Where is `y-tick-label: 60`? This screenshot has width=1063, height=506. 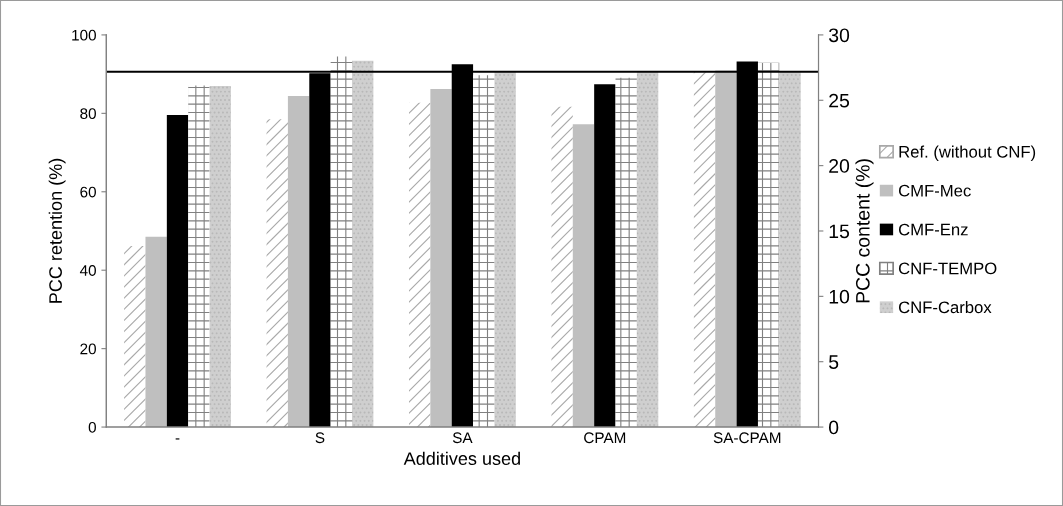 y-tick-label: 60 is located at coordinates (88, 192).